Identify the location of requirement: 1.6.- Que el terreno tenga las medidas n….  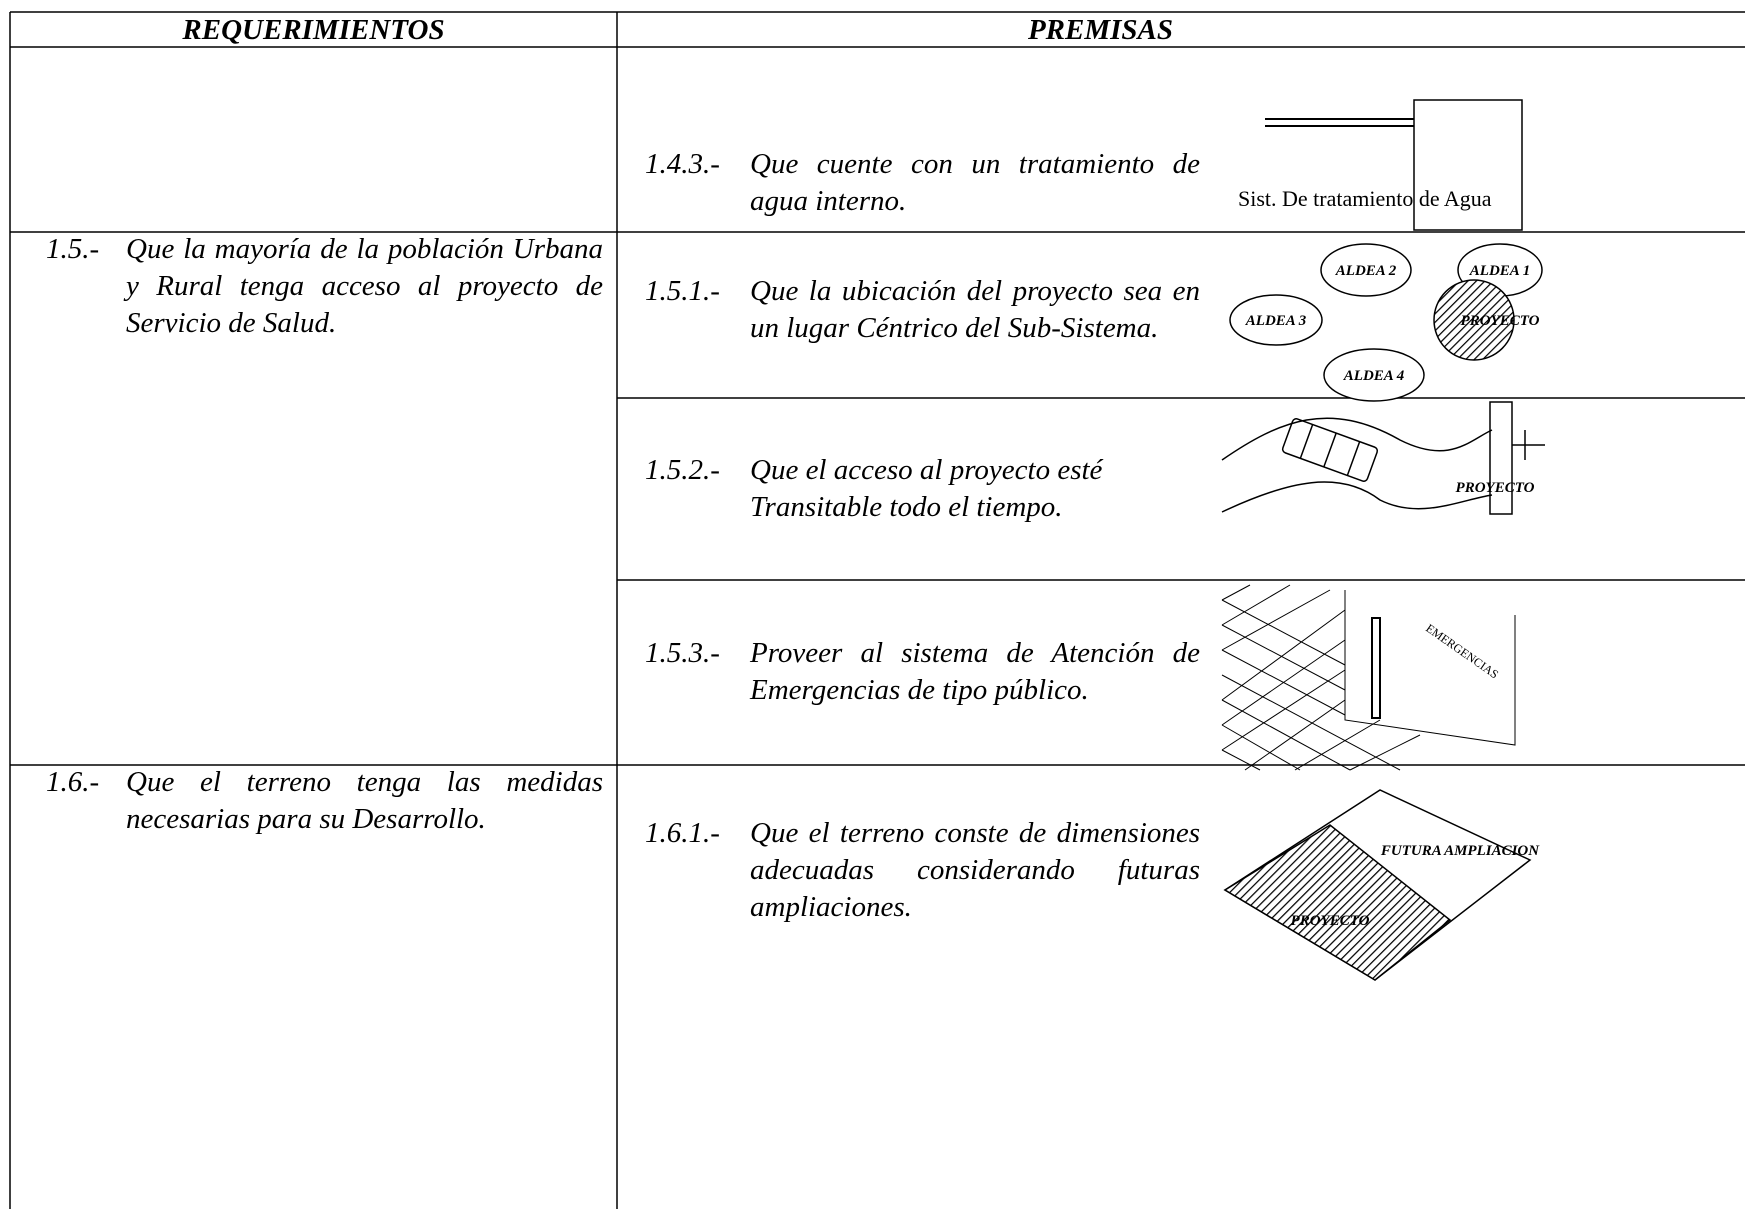
(324, 801).